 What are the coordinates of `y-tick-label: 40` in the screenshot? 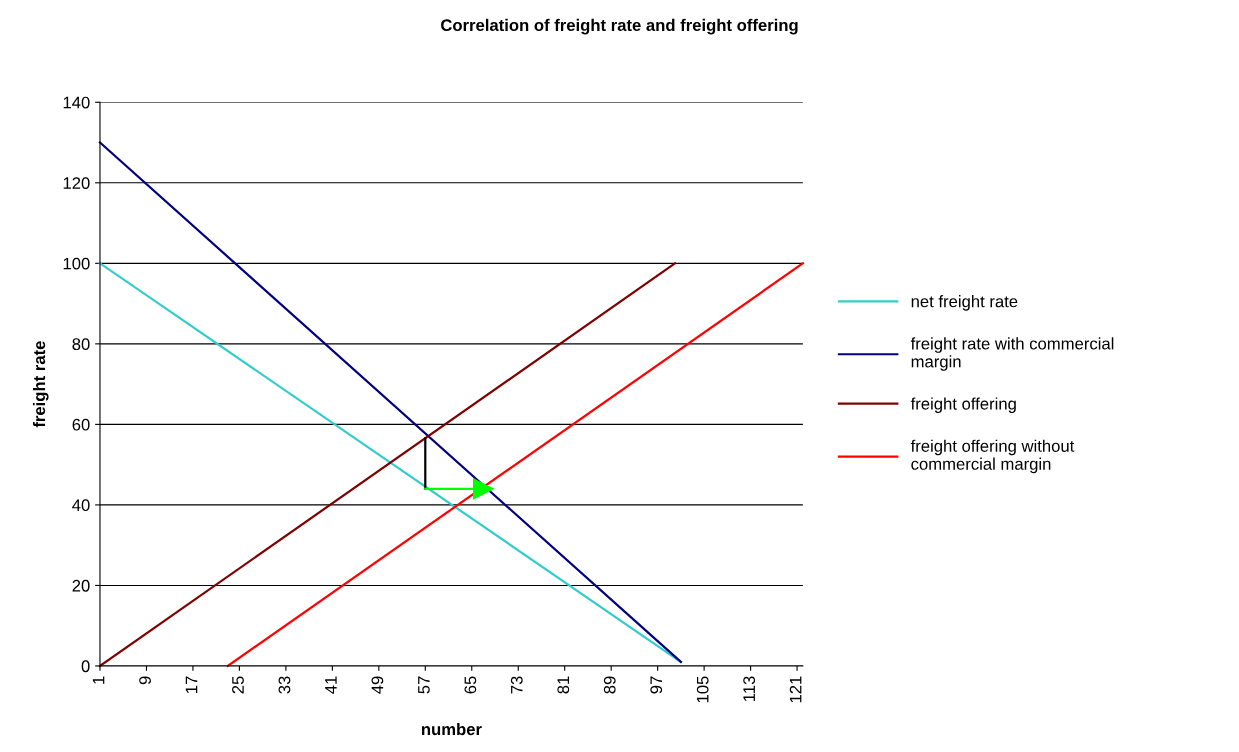 It's located at (81, 505).